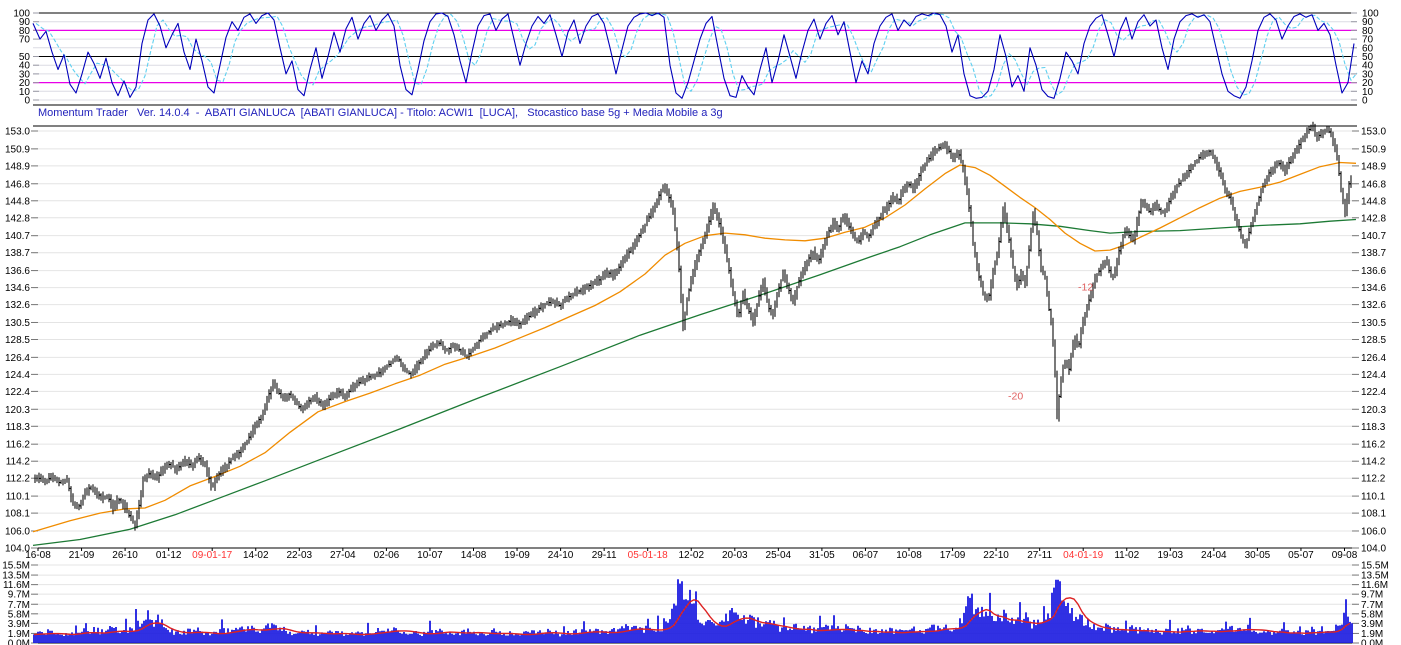  What do you see at coordinates (1372, 624) in the screenshot?
I see `volume-ytick-right: 3.9M` at bounding box center [1372, 624].